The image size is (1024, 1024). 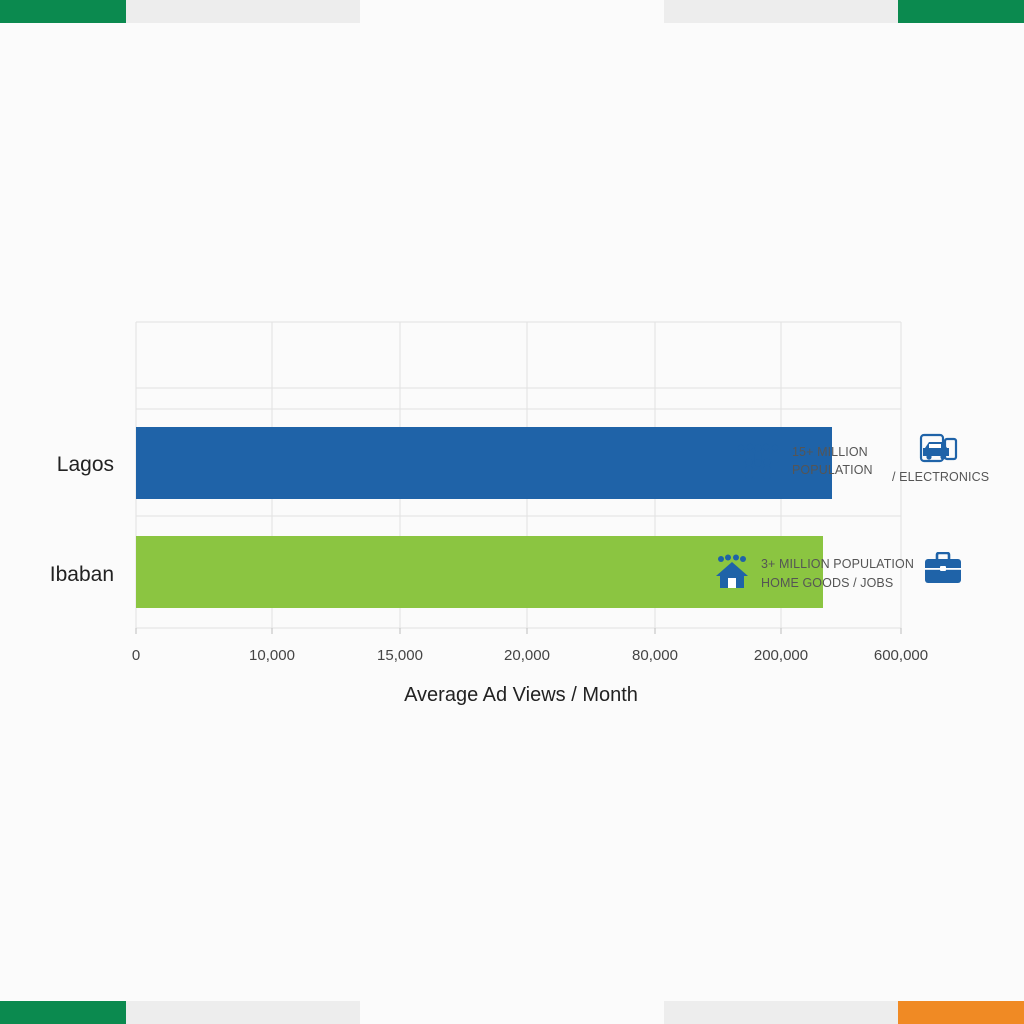 I want to click on lagos-annotation-line2: POPULATION, so click(x=832, y=470).